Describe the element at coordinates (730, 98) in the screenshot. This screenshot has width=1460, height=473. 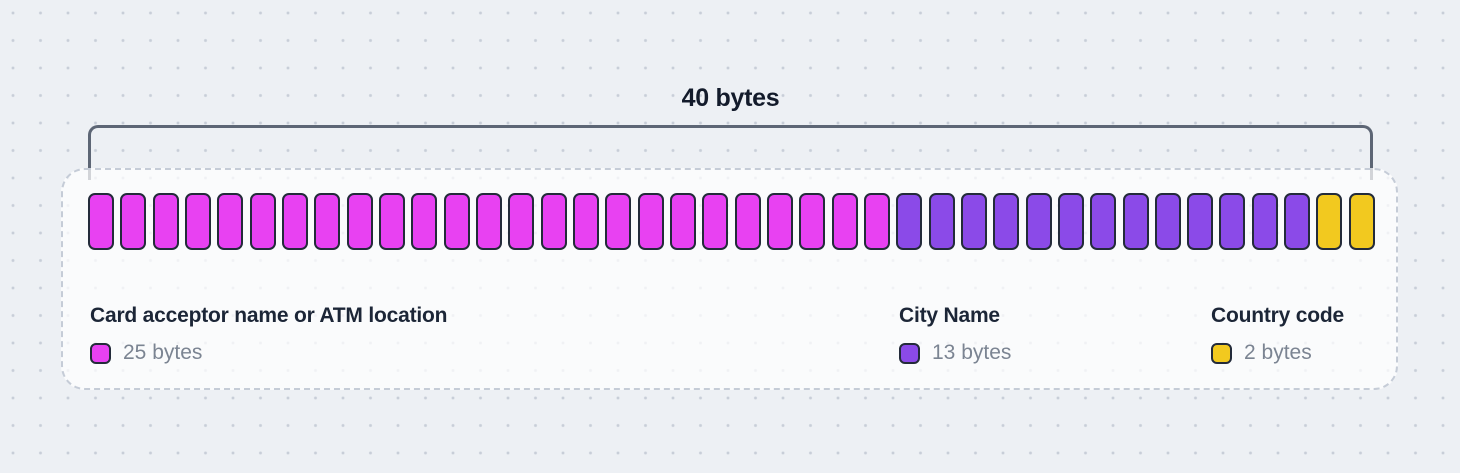
I see `total-bytes-label: 40 bytes` at that location.